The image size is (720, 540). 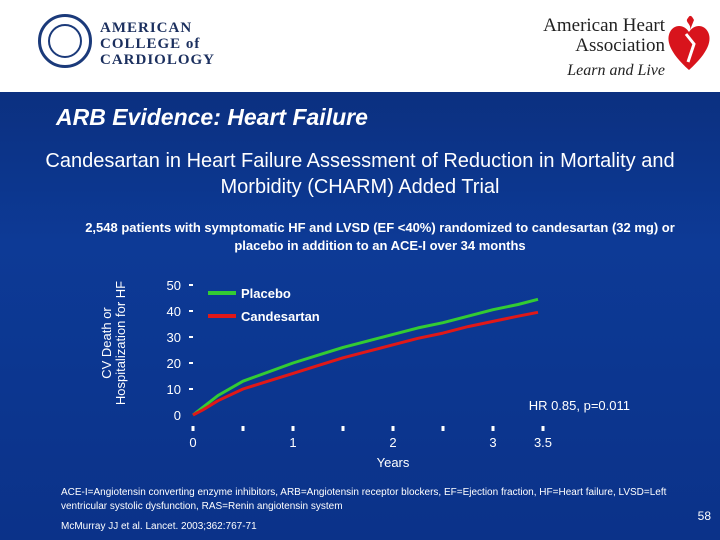 What do you see at coordinates (266, 293) in the screenshot?
I see `legend-label-placebo: Placebo` at bounding box center [266, 293].